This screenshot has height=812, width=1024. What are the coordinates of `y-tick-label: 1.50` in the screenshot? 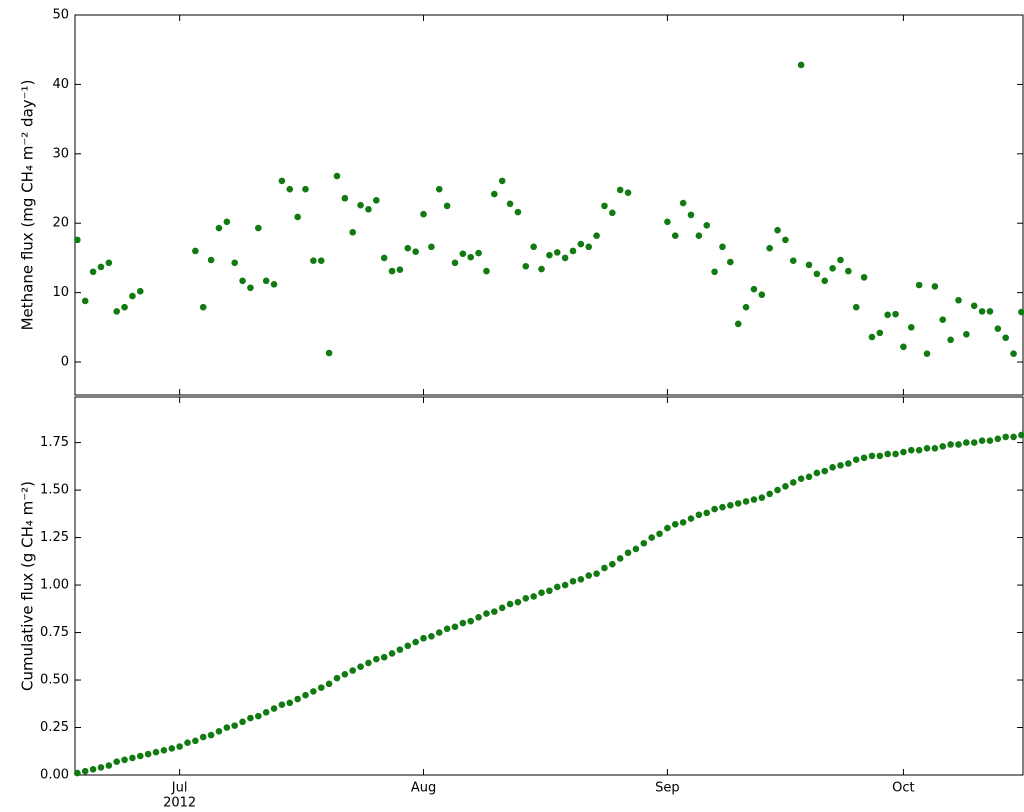 It's located at (54, 490).